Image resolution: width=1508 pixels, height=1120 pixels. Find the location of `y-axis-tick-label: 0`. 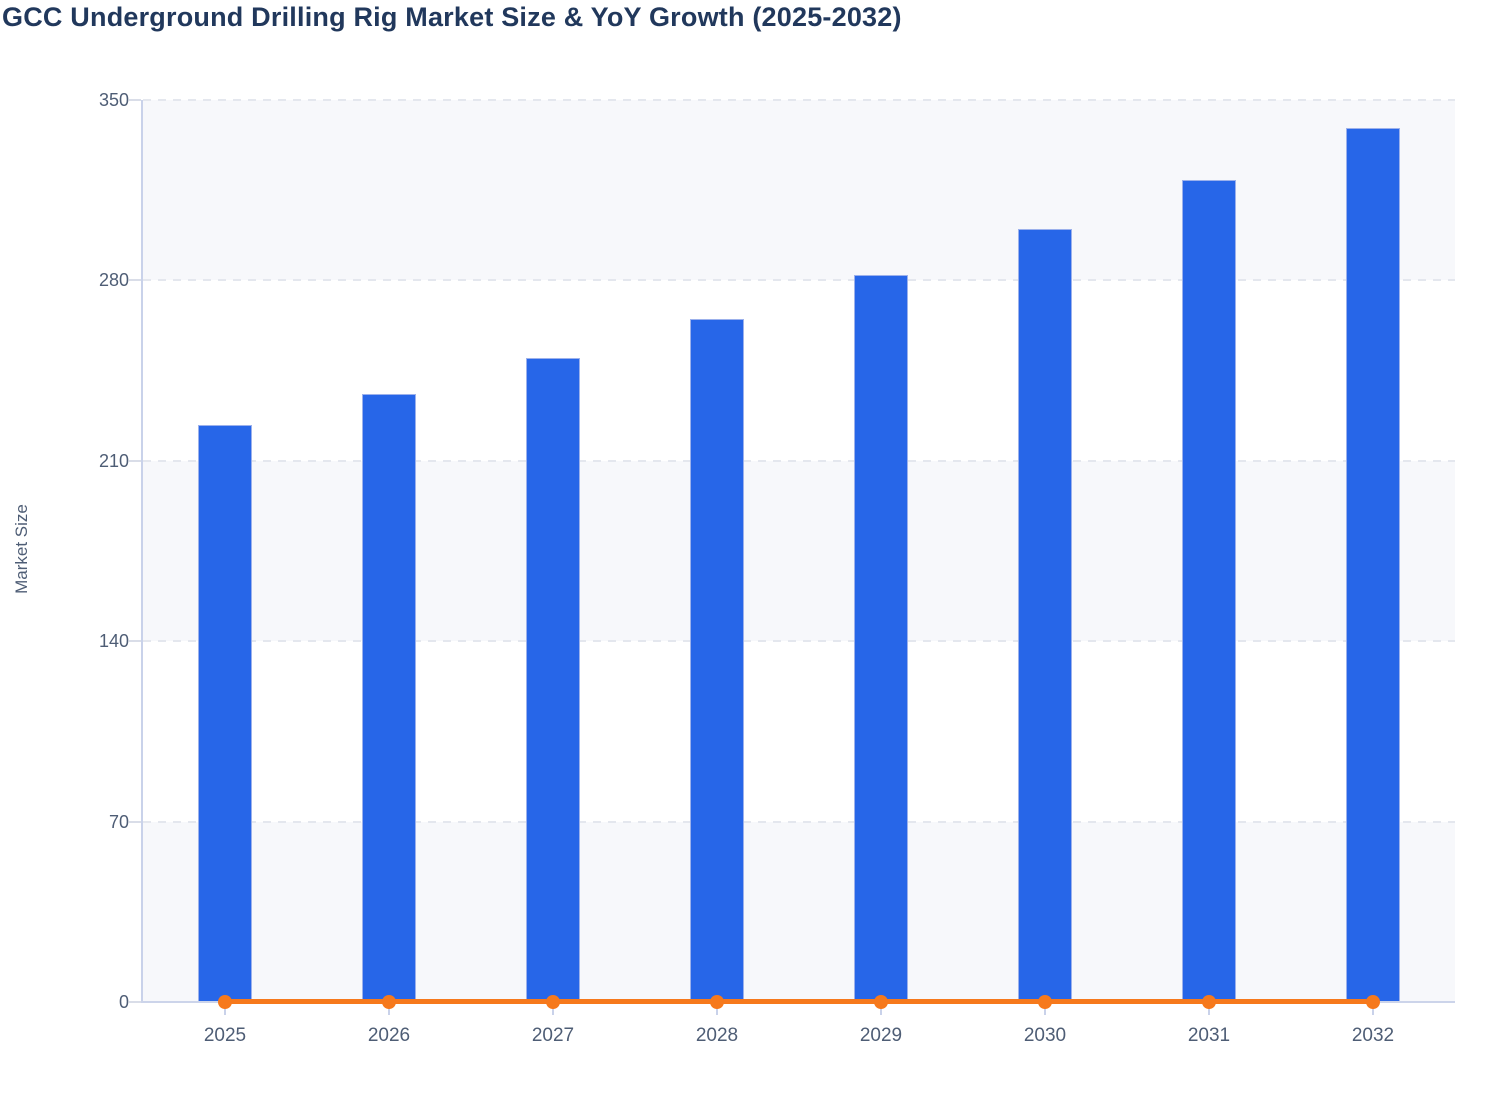

y-axis-tick-label: 0 is located at coordinates (123, 1002).